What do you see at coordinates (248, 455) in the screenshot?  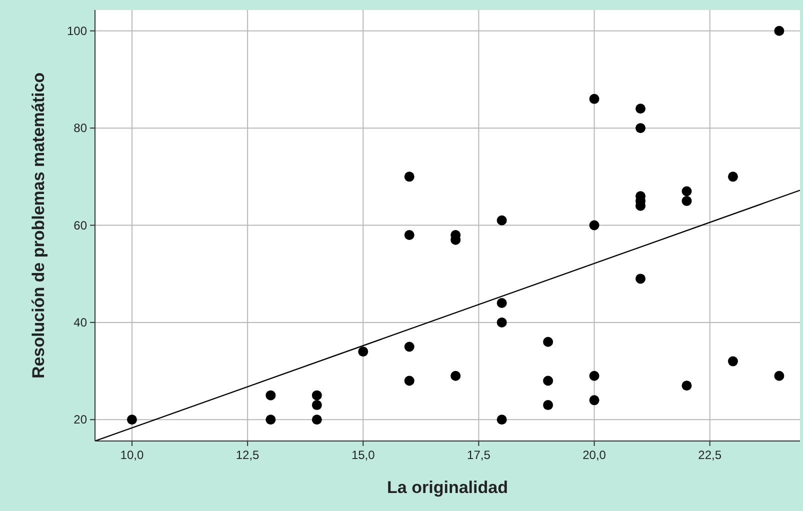 I see `x-tick-label: 12,5` at bounding box center [248, 455].